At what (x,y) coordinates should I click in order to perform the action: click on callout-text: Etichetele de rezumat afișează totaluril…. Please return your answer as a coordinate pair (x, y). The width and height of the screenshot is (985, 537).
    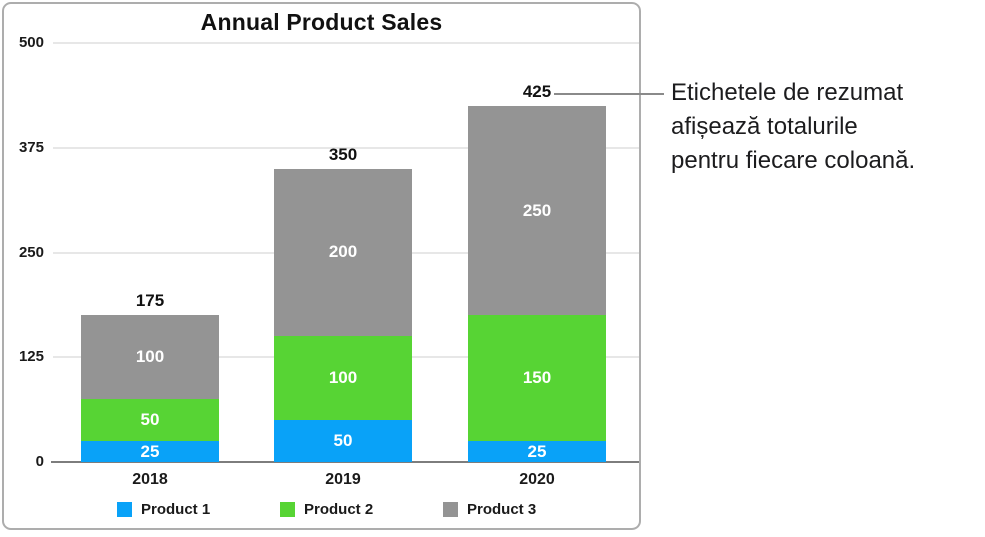
    Looking at the image, I should click on (821, 127).